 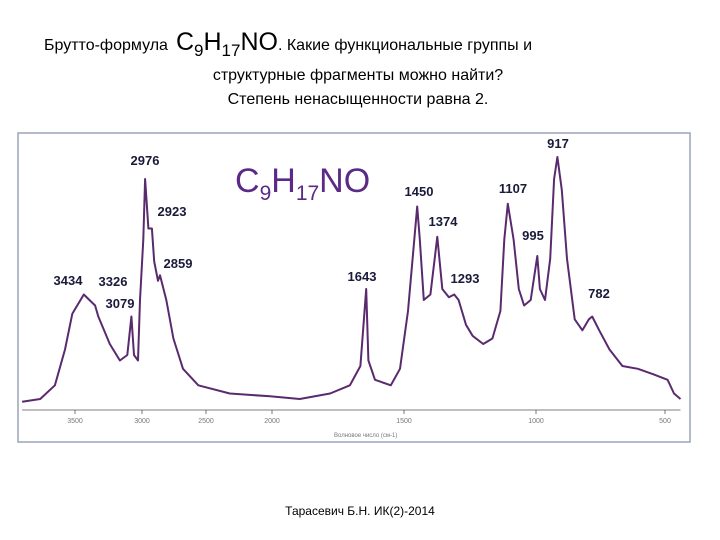 What do you see at coordinates (206, 421) in the screenshot?
I see `x-tick-label: 2500` at bounding box center [206, 421].